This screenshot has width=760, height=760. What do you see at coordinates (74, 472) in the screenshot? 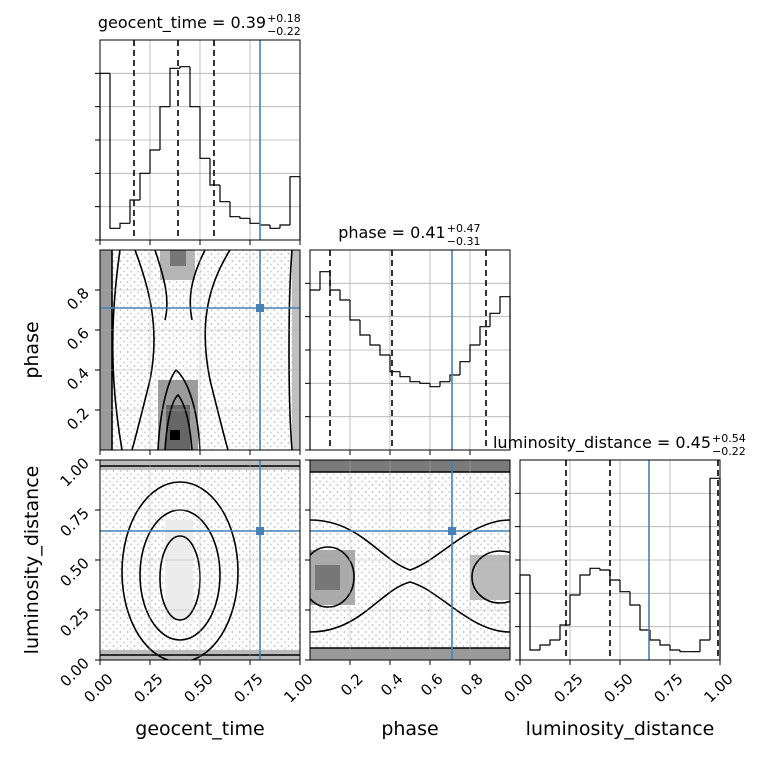
I see `y-tick-label: 1.00` at bounding box center [74, 472].